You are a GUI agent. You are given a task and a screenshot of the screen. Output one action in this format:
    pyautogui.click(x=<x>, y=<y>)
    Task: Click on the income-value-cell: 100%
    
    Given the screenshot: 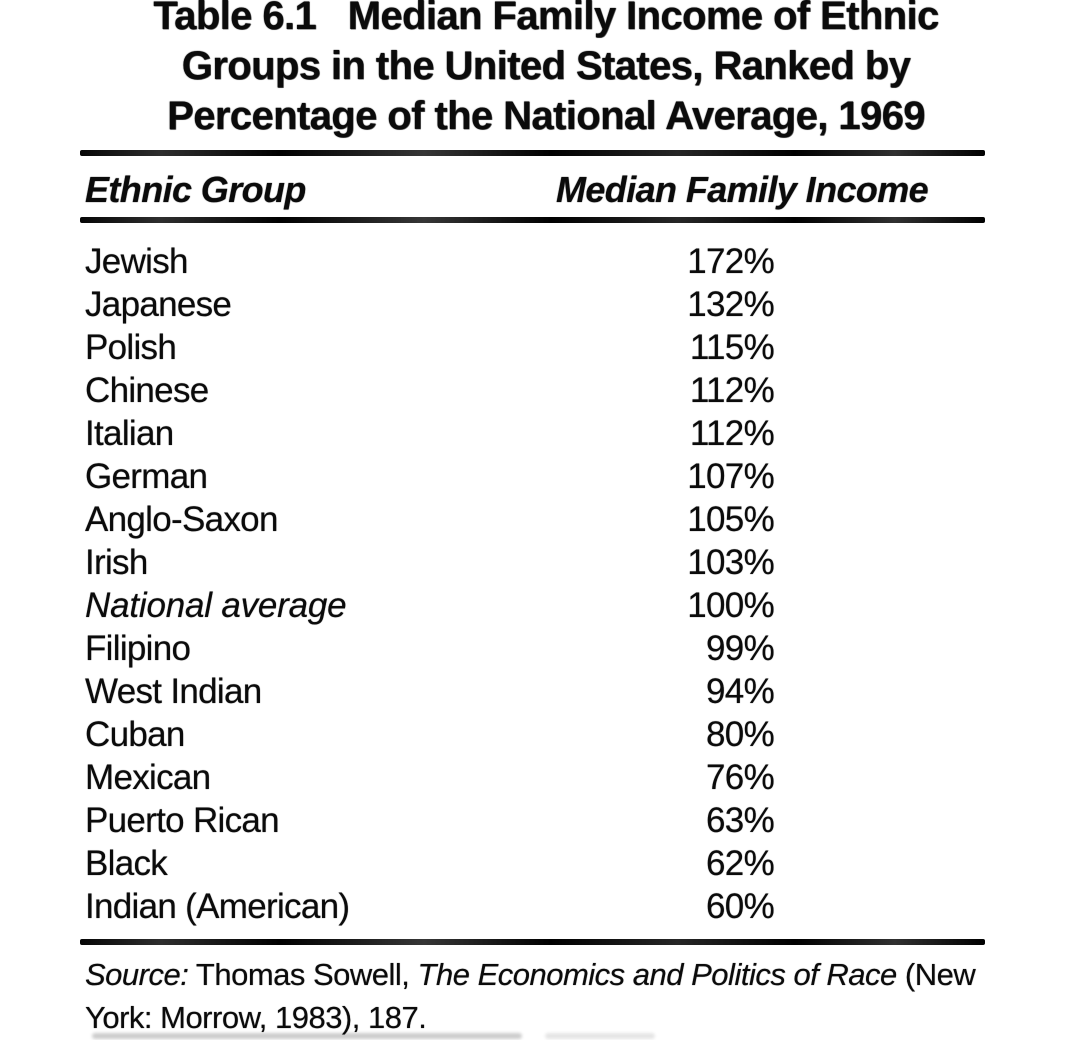 What is the action you would take?
    pyautogui.click(x=730, y=605)
    